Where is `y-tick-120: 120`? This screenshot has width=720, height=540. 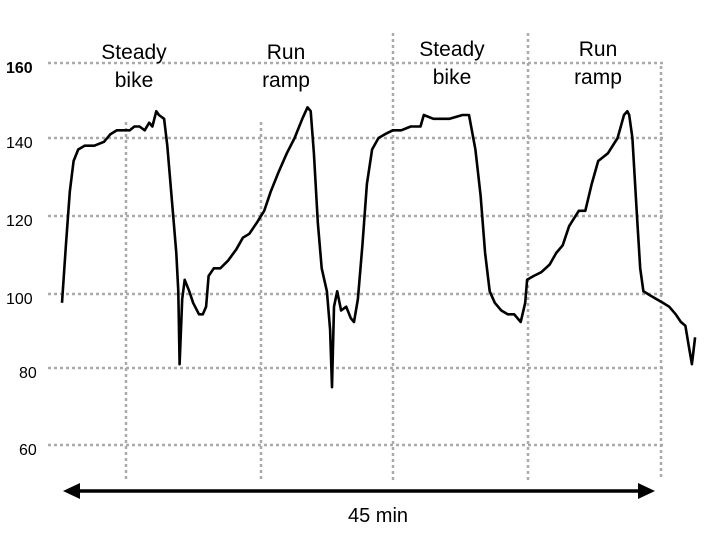
y-tick-120: 120 is located at coordinates (19, 221).